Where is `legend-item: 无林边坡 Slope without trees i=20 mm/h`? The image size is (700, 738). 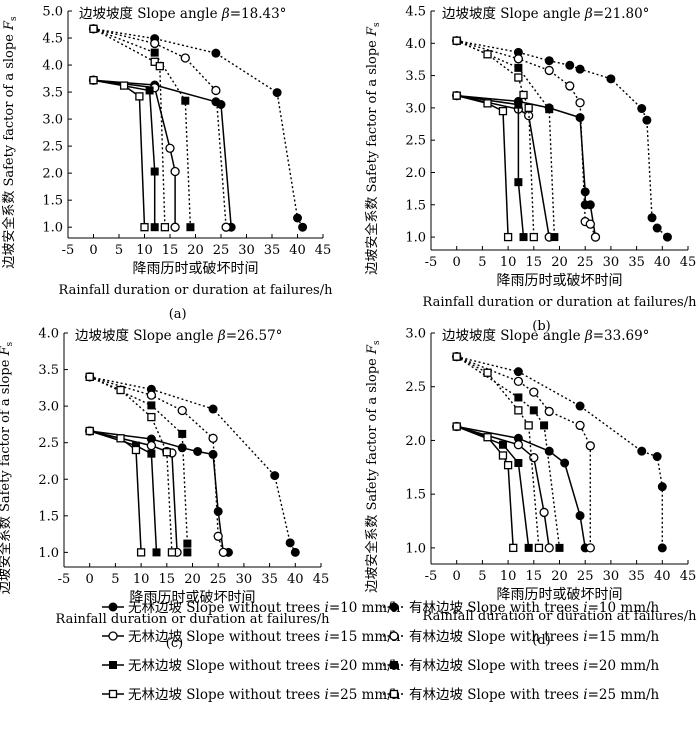 legend-item: 无林边坡 Slope without trees i=20 mm/h is located at coordinates (251, 666).